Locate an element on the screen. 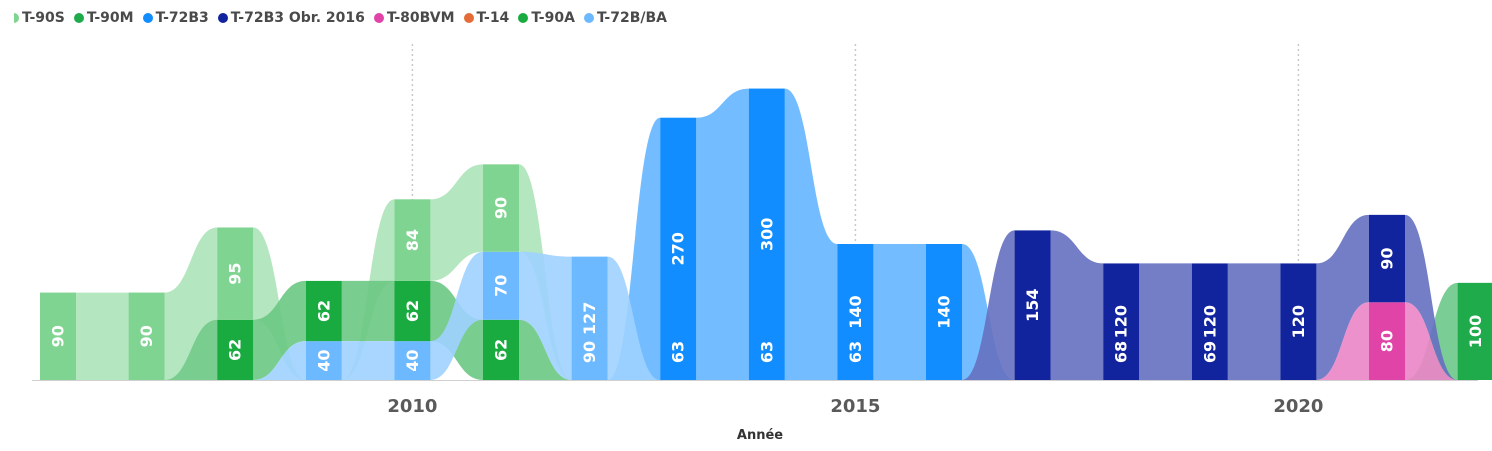  bar-t-90s-2007 is located at coordinates (146, 336).